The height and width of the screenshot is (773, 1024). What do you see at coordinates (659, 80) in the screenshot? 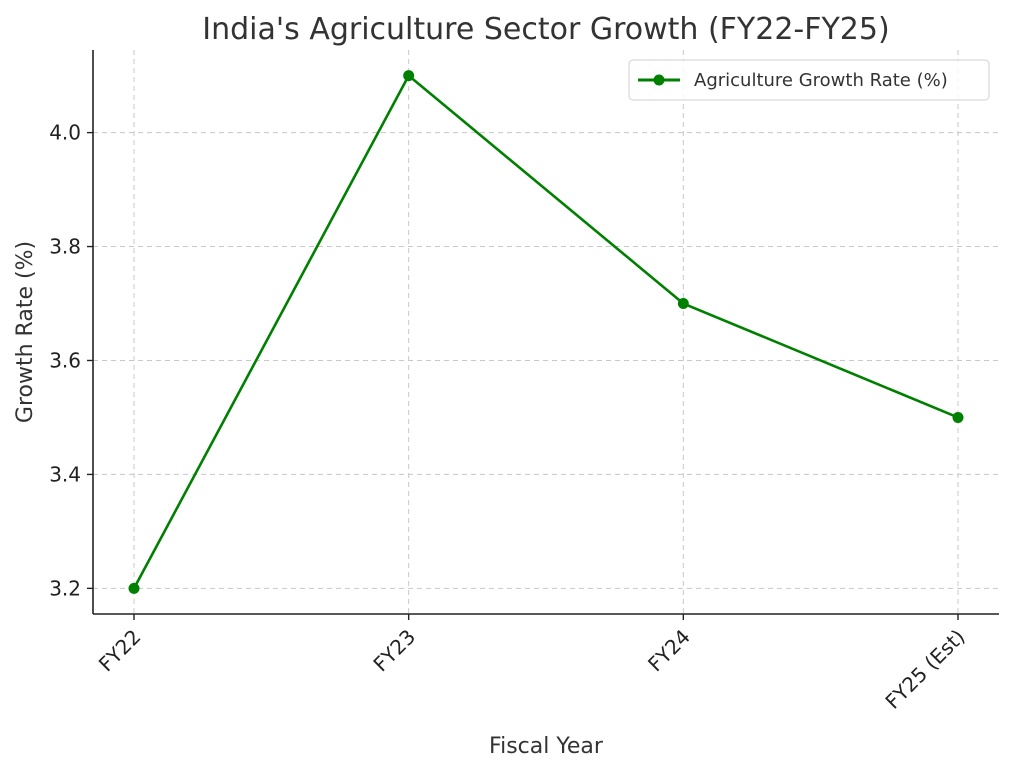
I see `legend-marker-swatch` at bounding box center [659, 80].